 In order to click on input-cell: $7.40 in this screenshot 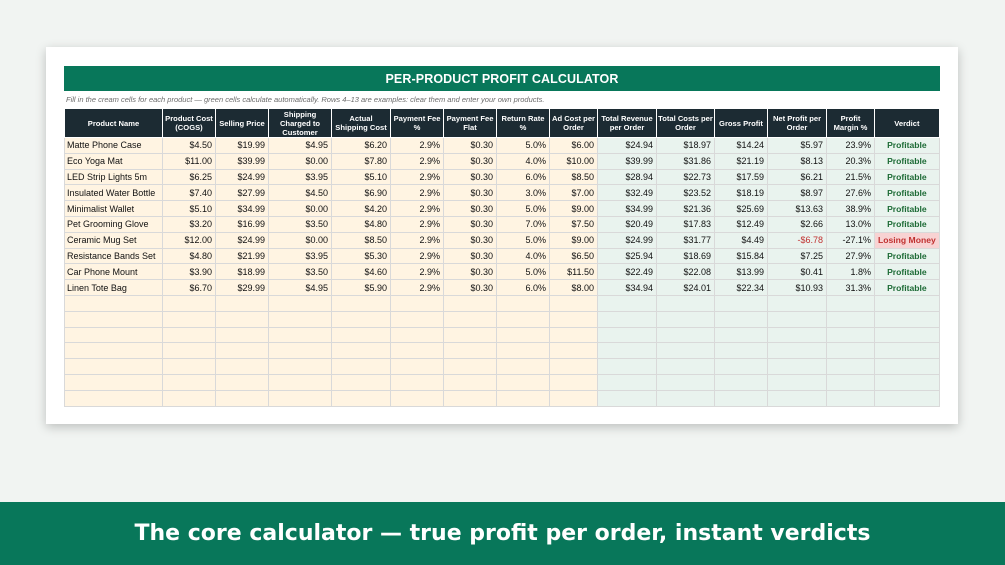, I will do `click(189, 193)`.